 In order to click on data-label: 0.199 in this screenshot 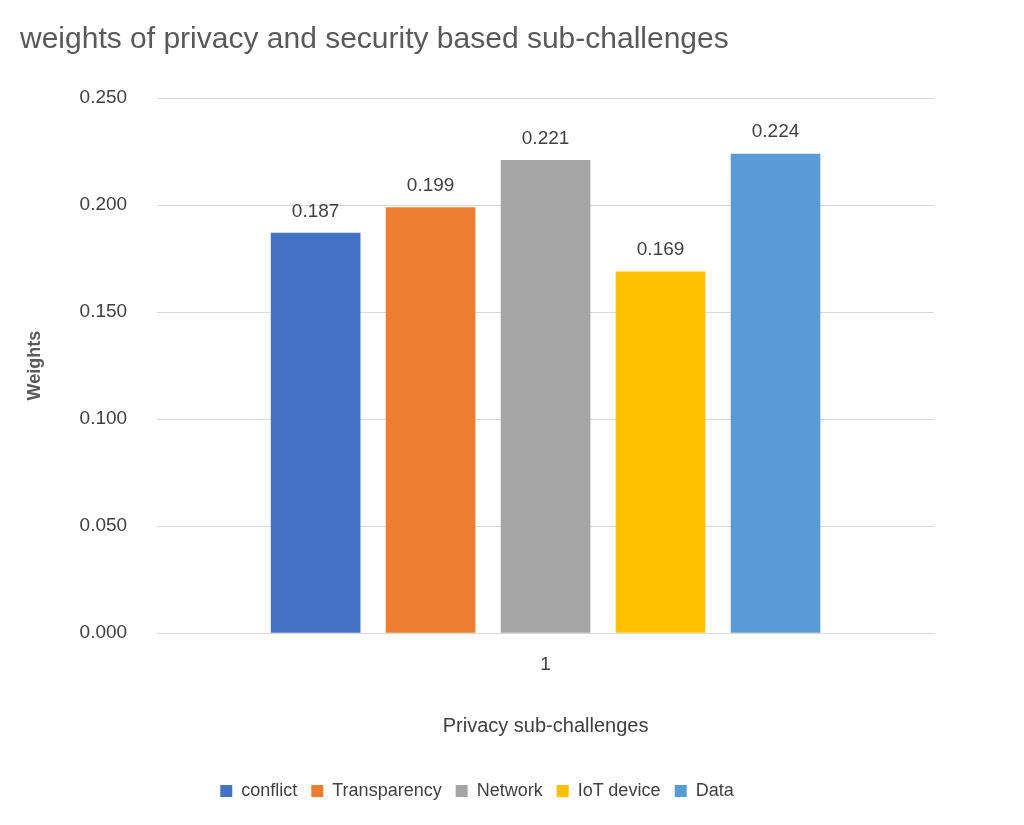, I will do `click(430, 184)`.